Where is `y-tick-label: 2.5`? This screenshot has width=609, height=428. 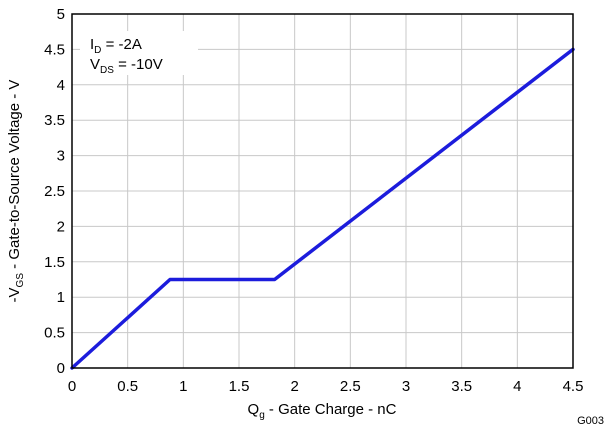 y-tick-label: 2.5 is located at coordinates (54, 191).